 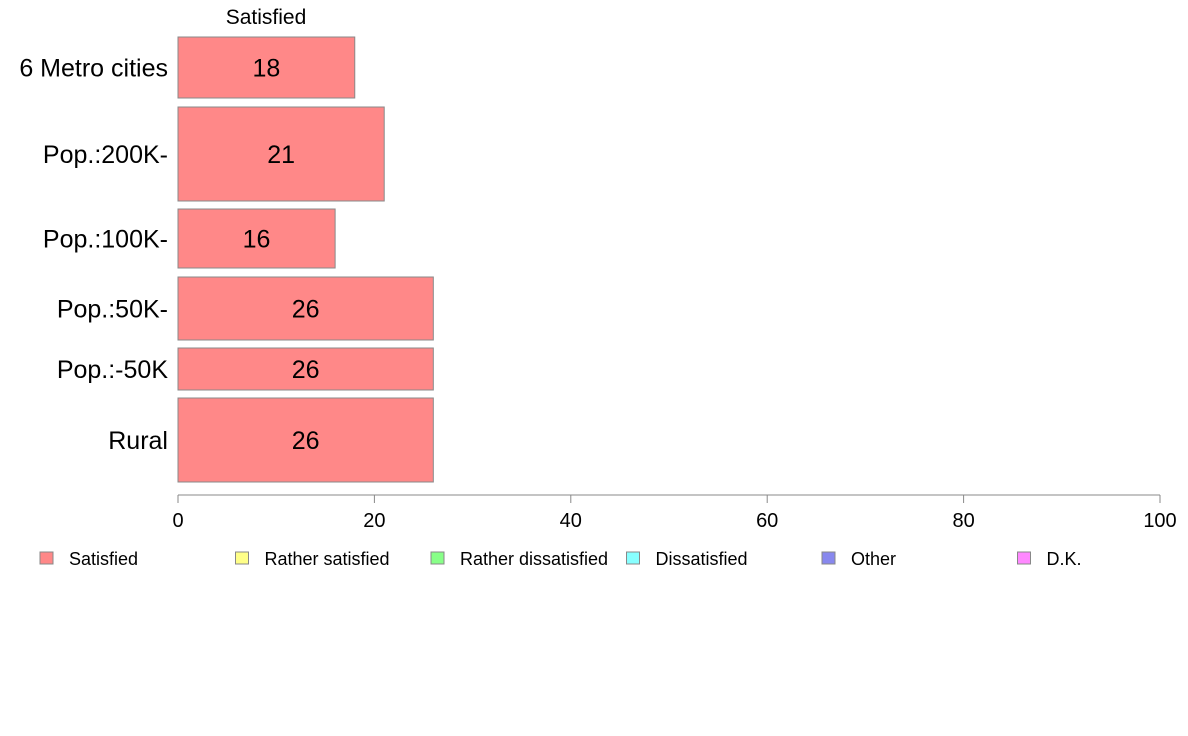 I want to click on legend-label: Satisfied, so click(x=103, y=559).